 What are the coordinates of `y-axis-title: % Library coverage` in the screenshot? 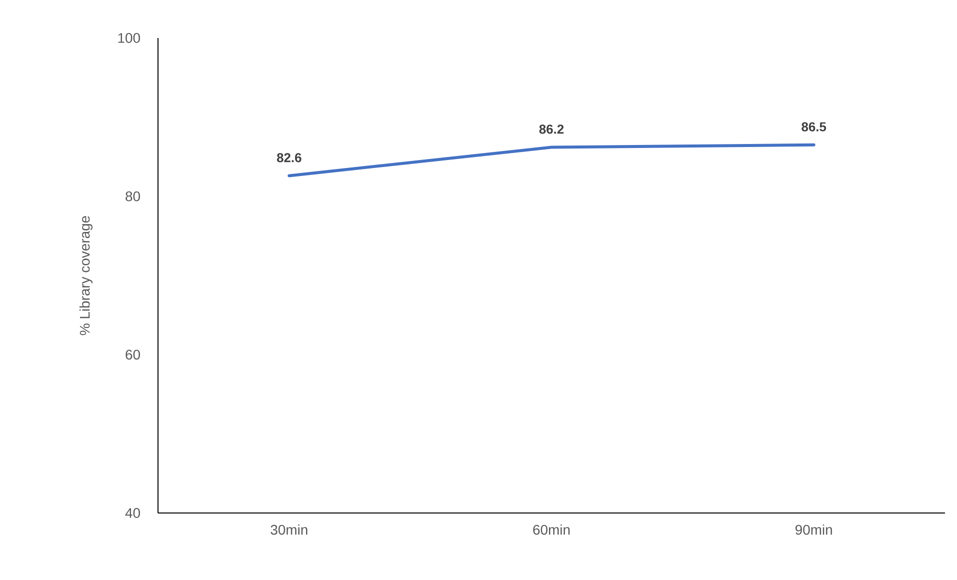 It's located at (85, 276).